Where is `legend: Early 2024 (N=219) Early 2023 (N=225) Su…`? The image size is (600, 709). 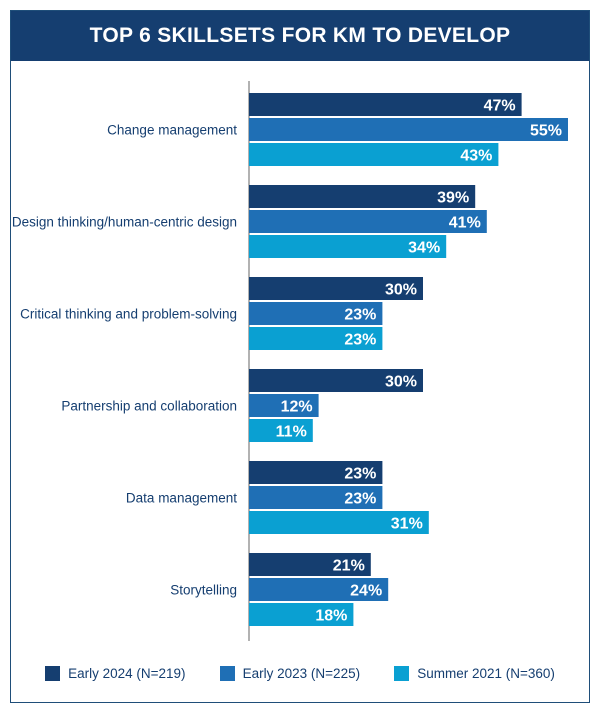
legend: Early 2024 (N=219) Early 2023 (N=225) Su… is located at coordinates (300, 673).